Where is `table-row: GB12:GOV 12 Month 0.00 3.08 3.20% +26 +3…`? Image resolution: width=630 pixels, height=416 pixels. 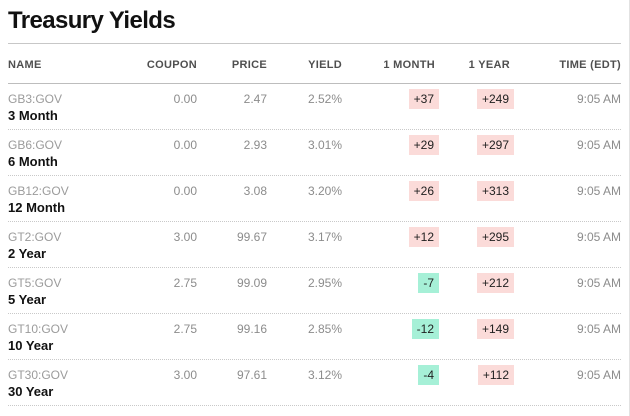
table-row: GB12:GOV 12 Month 0.00 3.08 3.20% +26 +3… is located at coordinates (314, 199).